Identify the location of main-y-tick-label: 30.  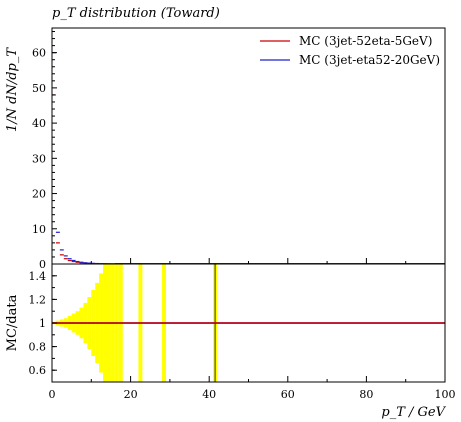
(39, 158).